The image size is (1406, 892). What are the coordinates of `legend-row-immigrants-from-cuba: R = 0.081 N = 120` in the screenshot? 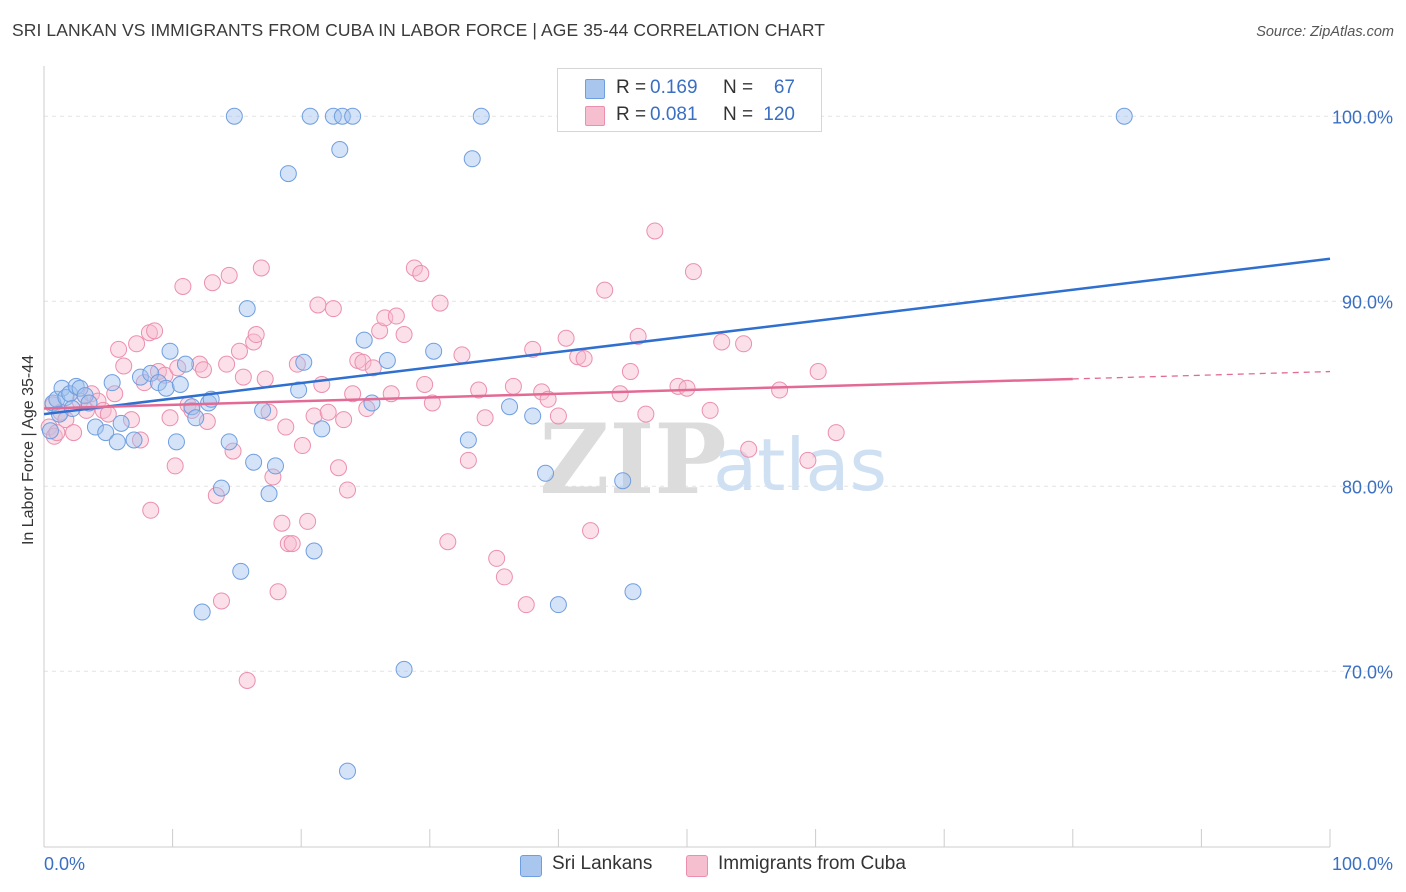 It's located at (689, 114).